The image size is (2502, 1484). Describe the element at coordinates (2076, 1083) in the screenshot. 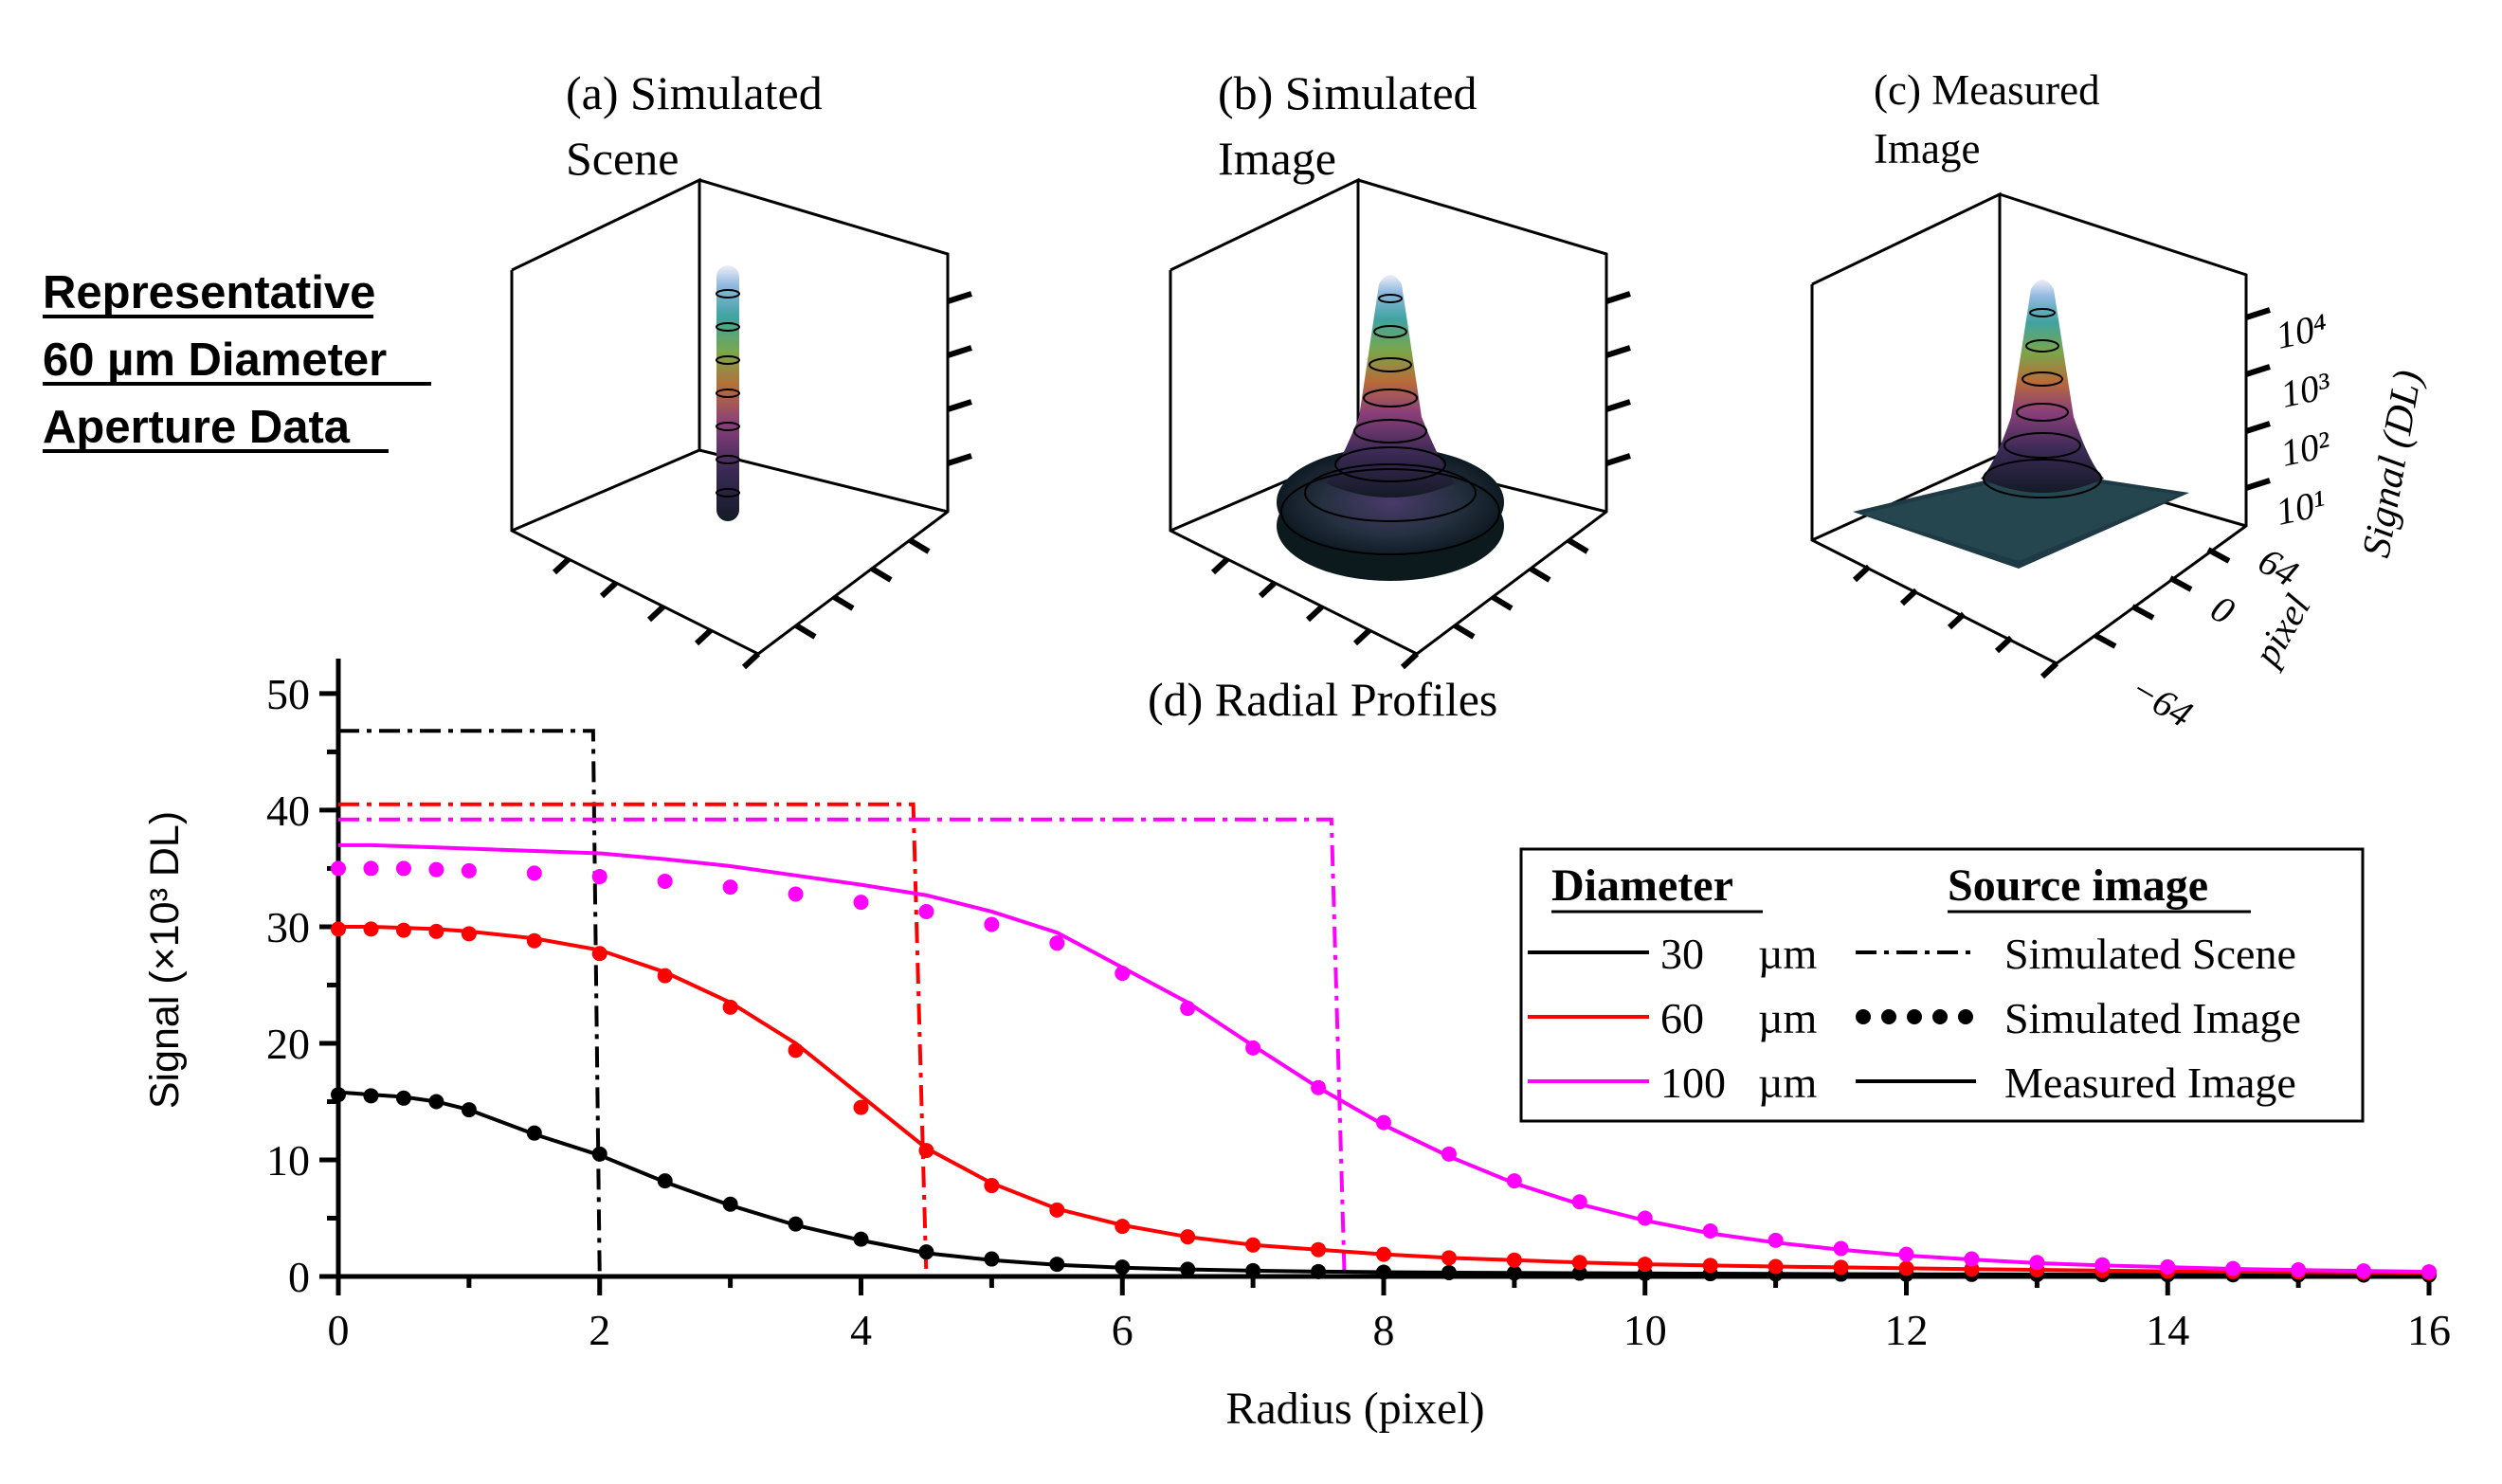

I see `legend-source-measured: Measured Image` at that location.